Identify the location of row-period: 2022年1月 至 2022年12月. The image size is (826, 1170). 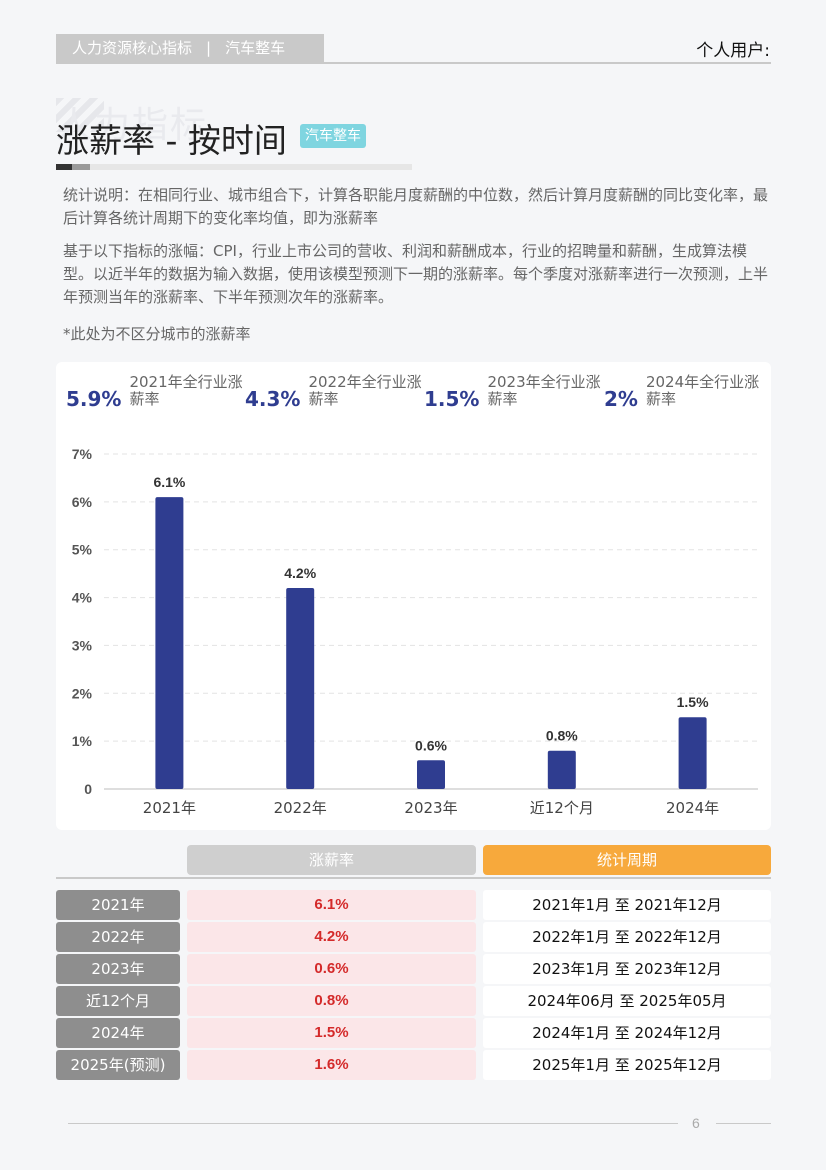
(627, 937).